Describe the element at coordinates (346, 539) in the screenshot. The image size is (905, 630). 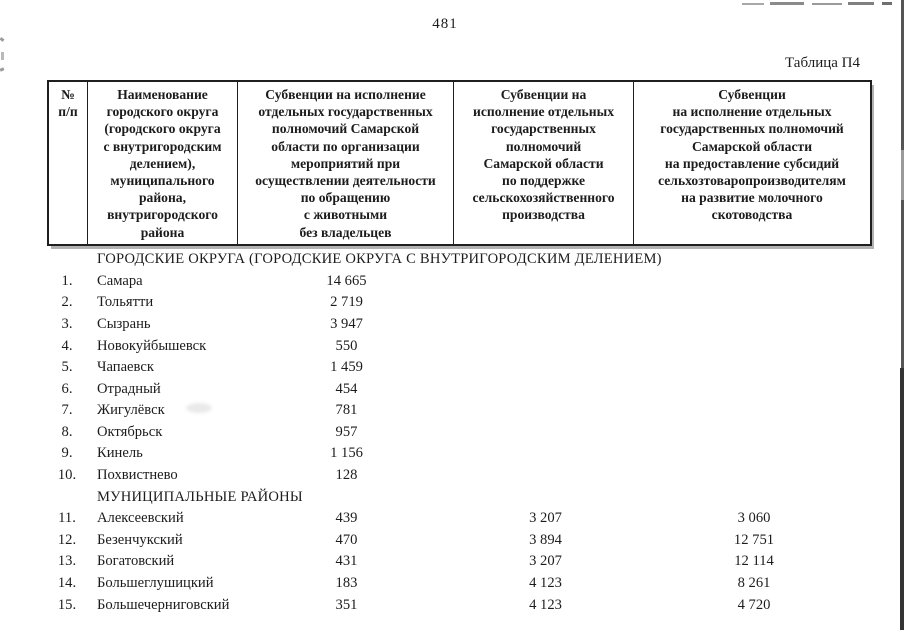
I see `row-value: 470` at that location.